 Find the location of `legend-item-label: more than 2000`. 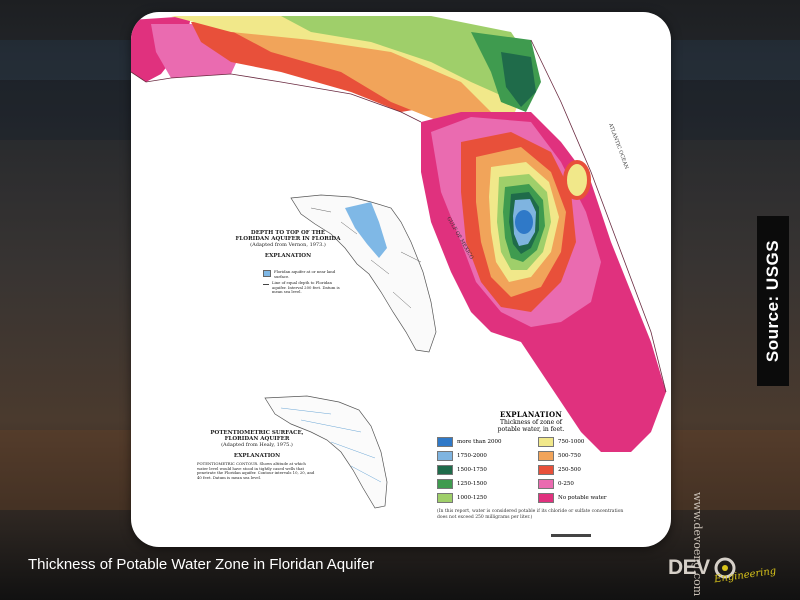

legend-item-label: more than 2000 is located at coordinates (479, 442).